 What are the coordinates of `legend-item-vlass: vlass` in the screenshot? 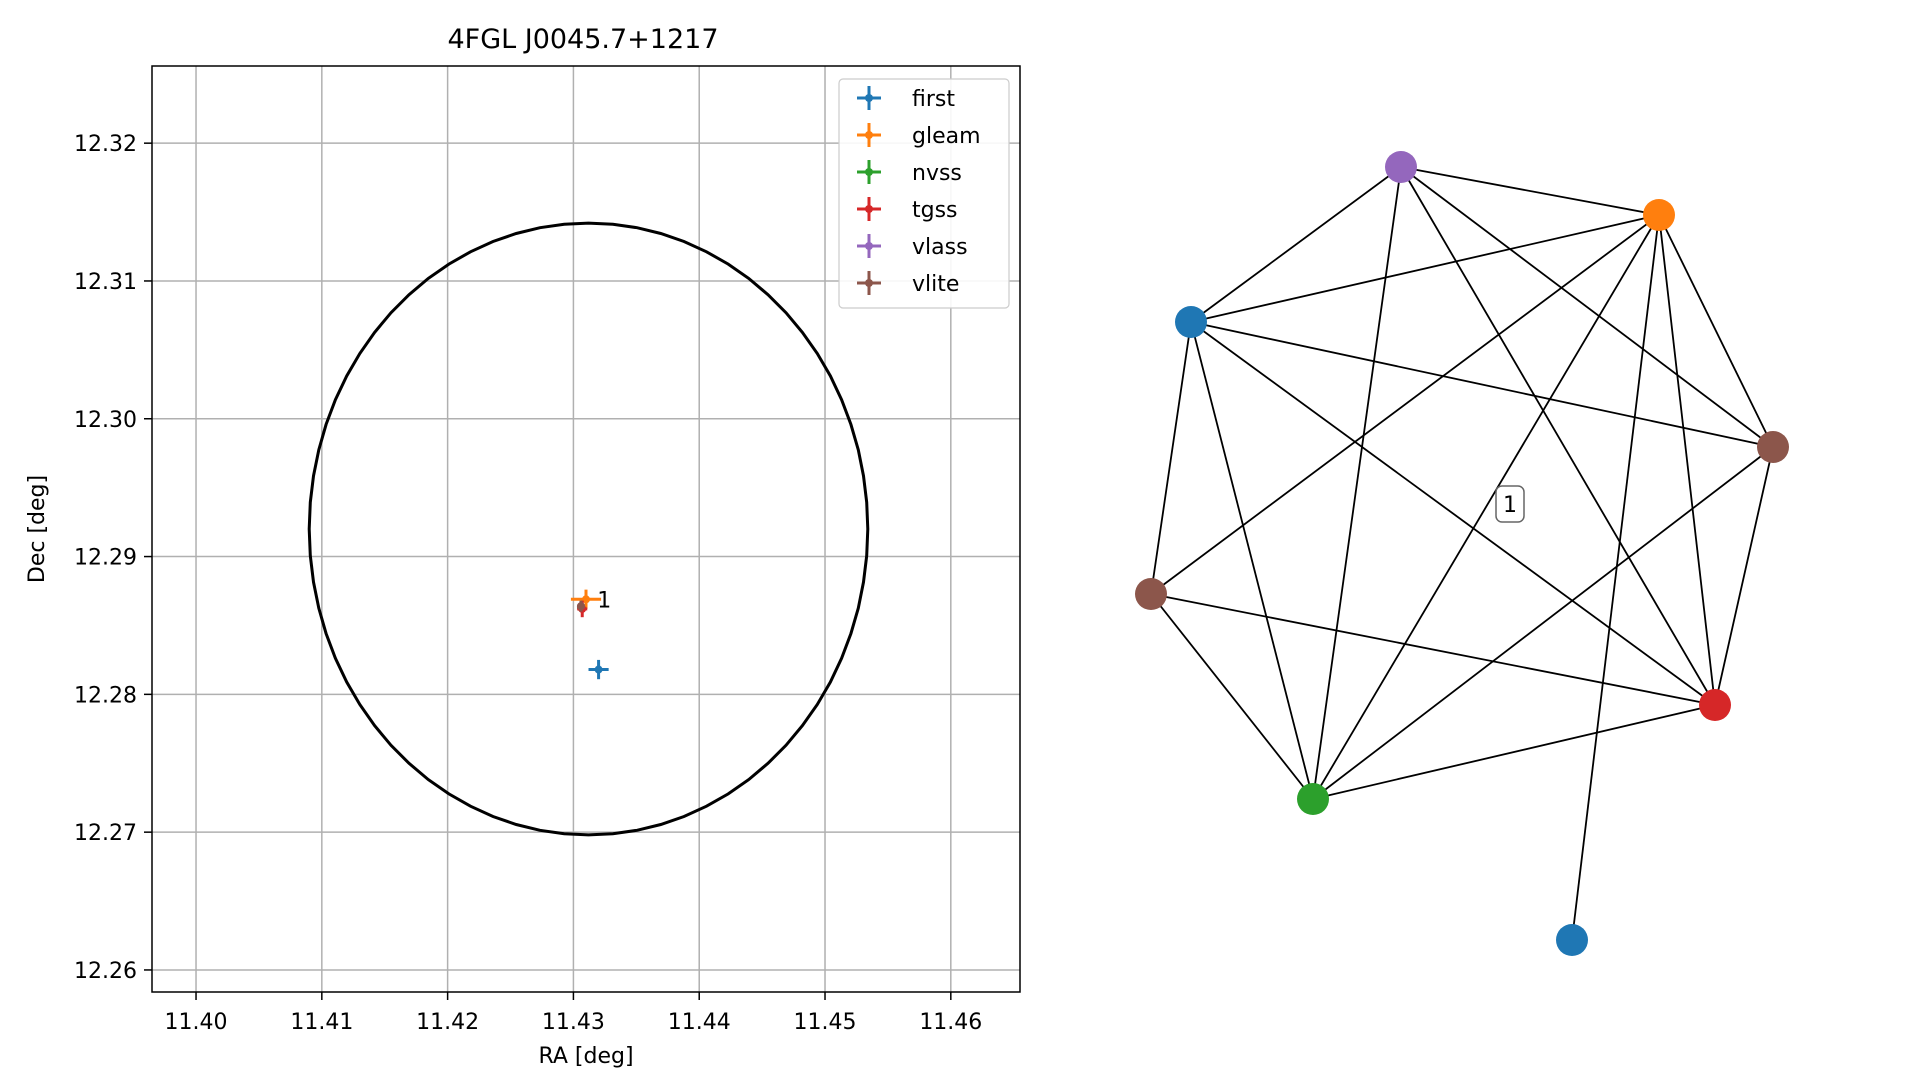 It's located at (912, 247).